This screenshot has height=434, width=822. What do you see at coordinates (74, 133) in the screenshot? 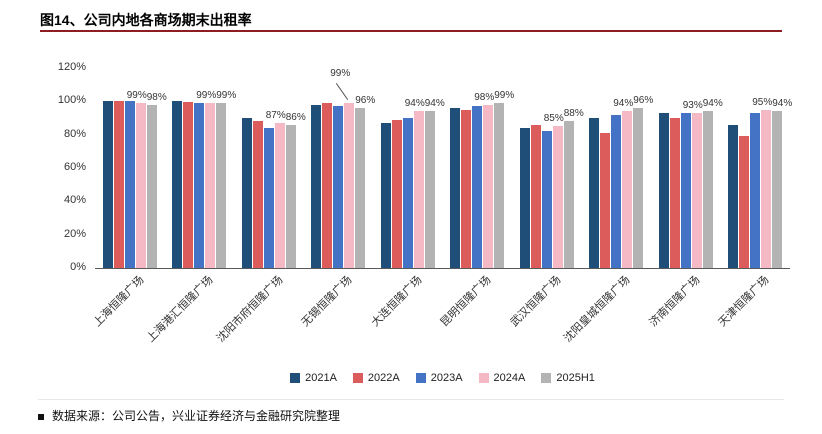
I see `y-axis-tick-label: 80%` at bounding box center [74, 133].